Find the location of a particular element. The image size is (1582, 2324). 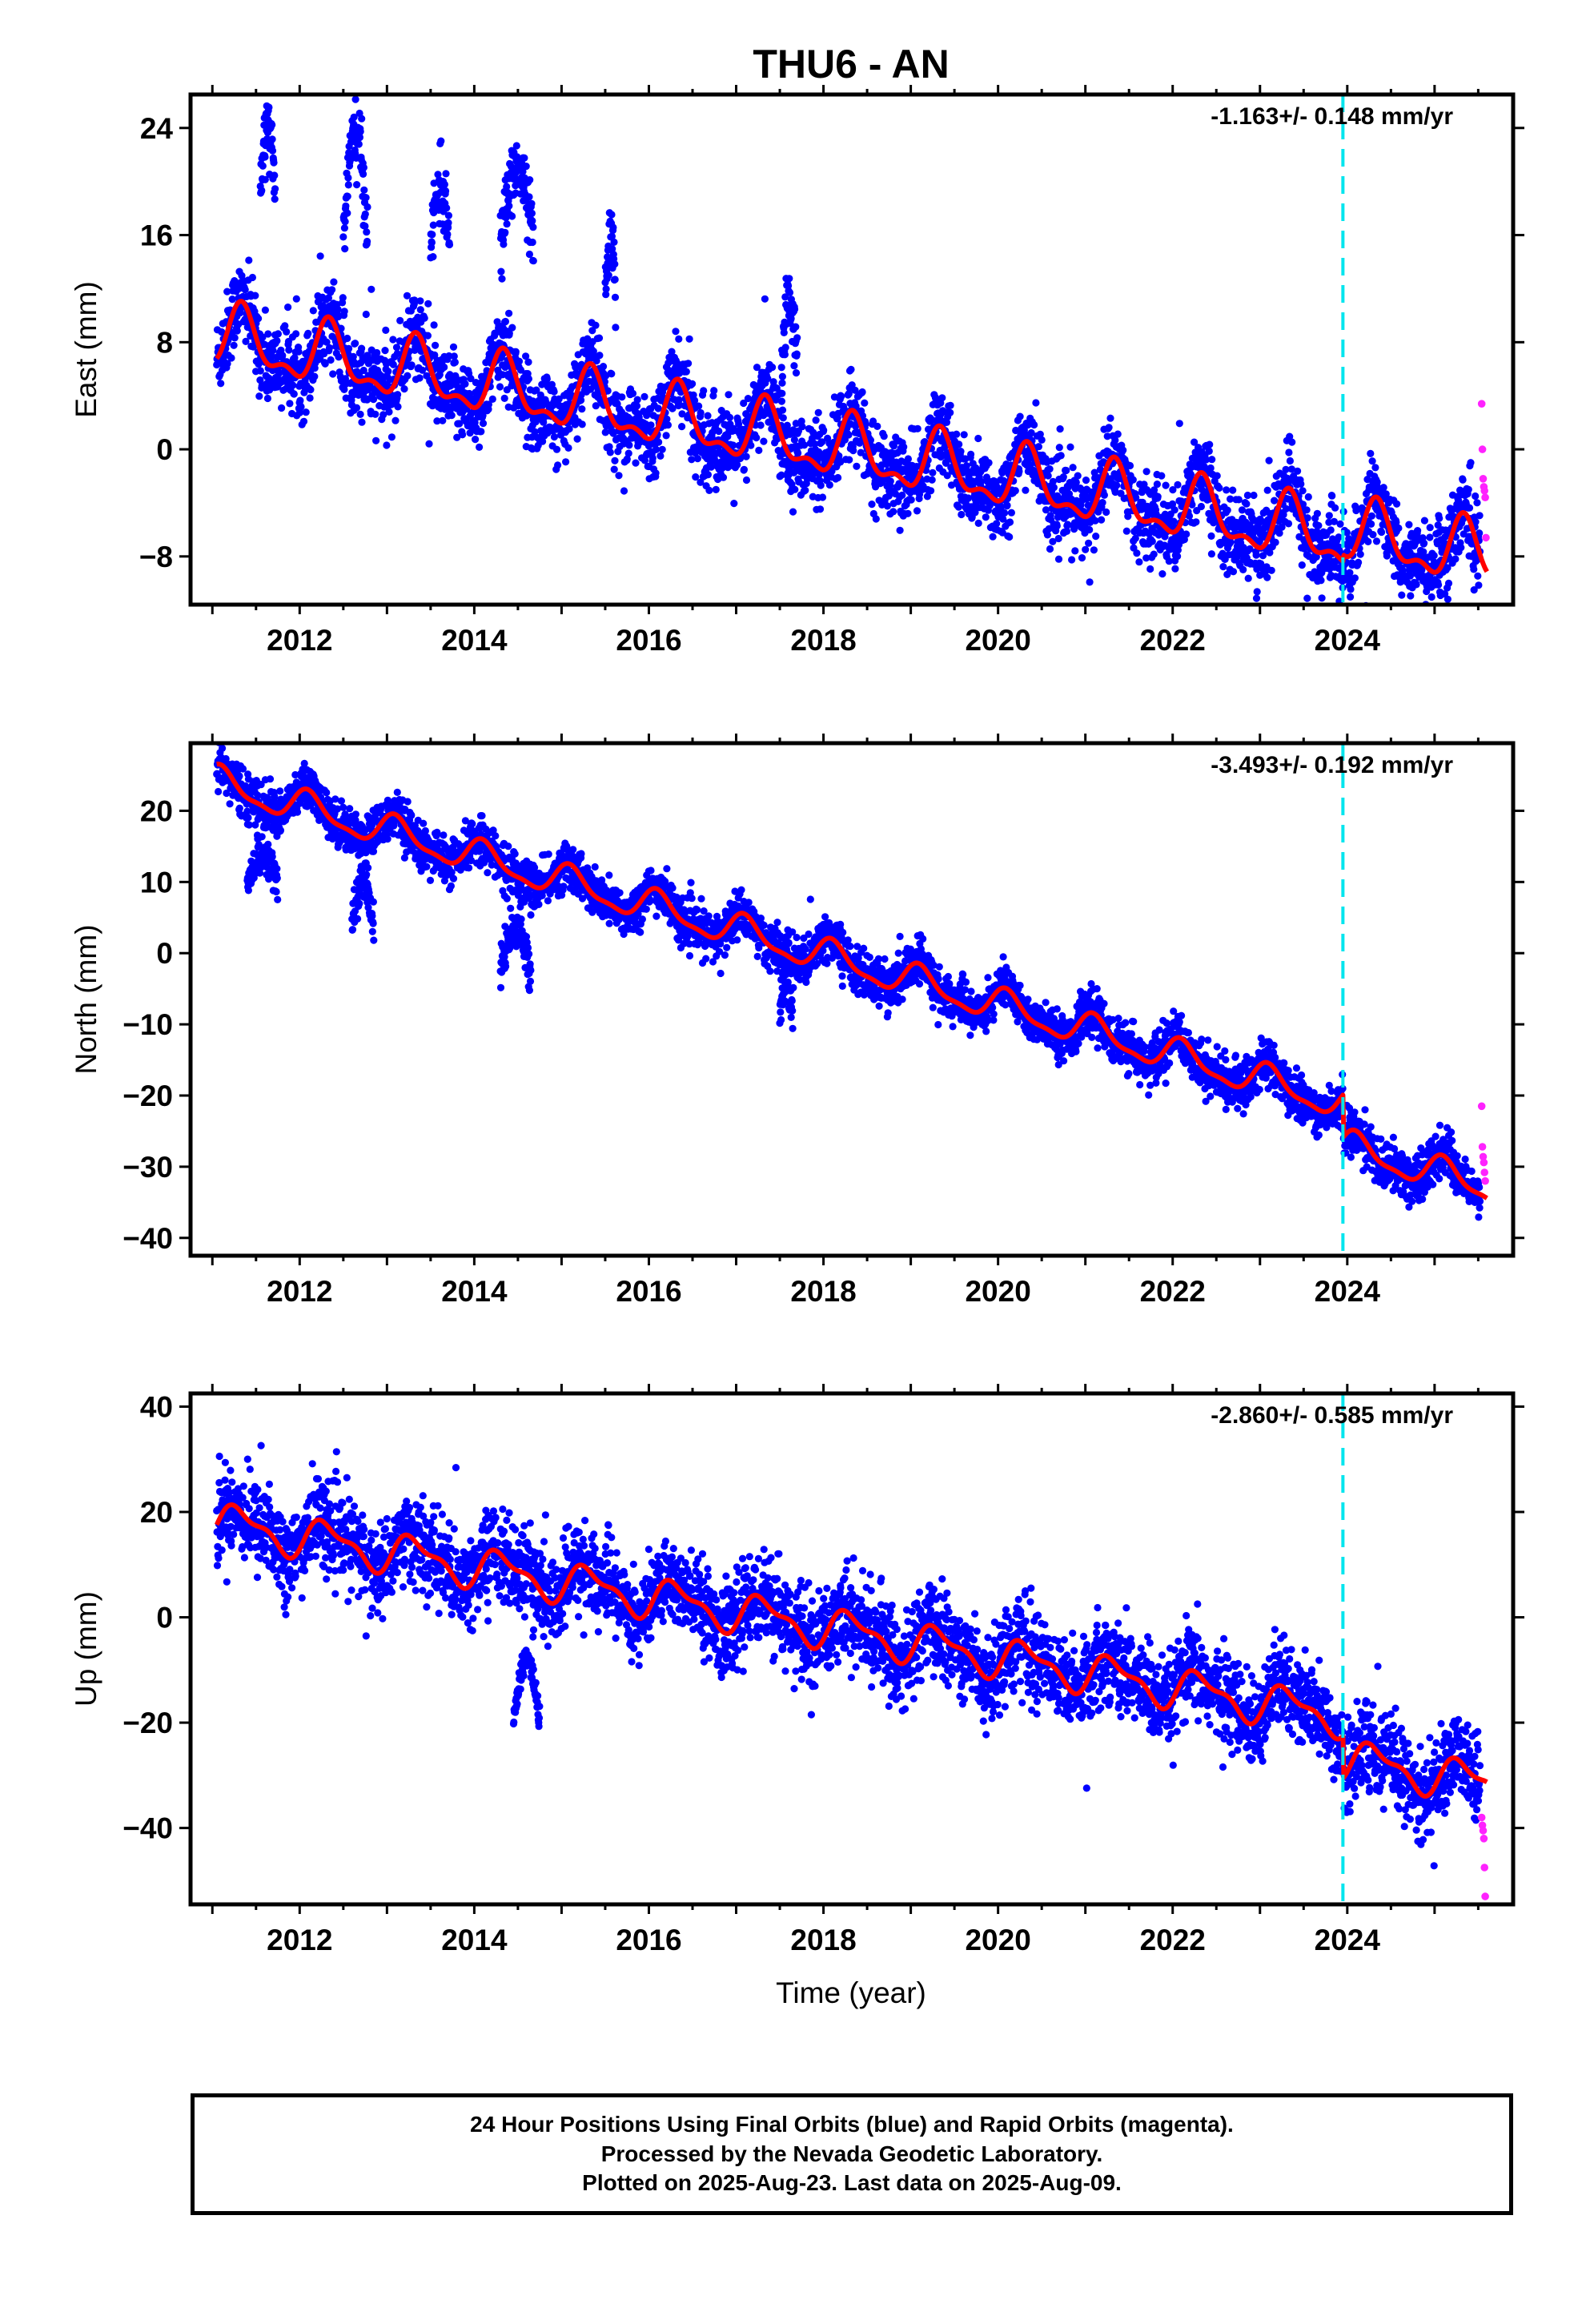

model-fit-line is located at coordinates (852, 437).